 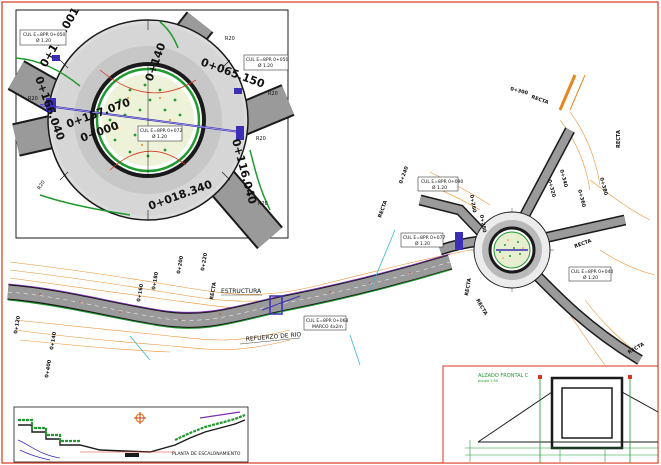 I want to click on station-label: 0+300, so click(x=519, y=91).